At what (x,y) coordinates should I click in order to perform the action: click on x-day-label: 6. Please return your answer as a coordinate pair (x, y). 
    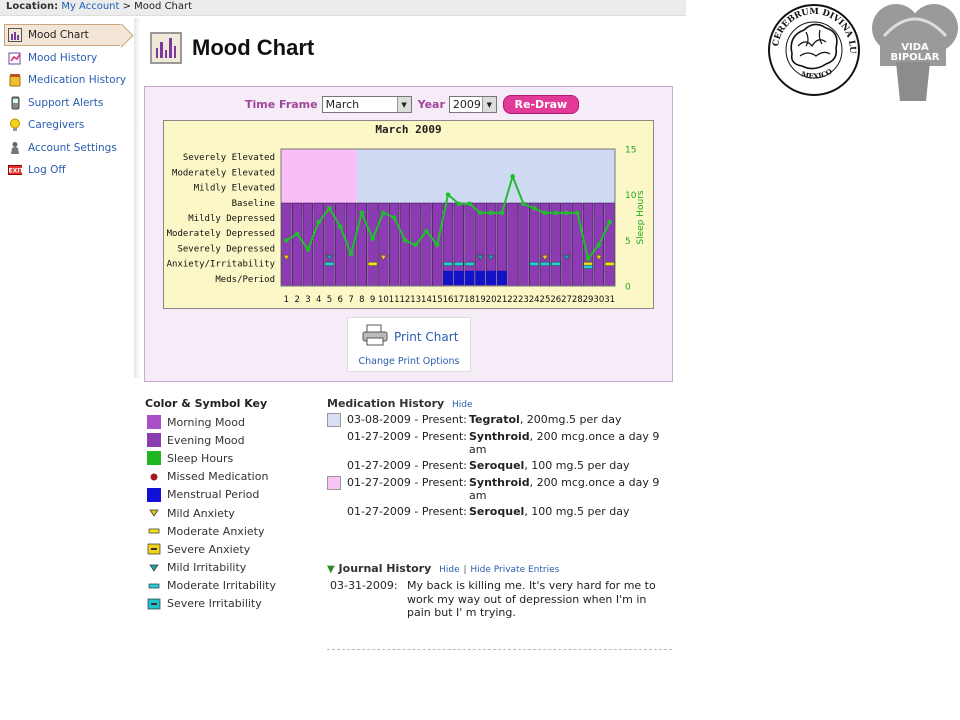
    Looking at the image, I should click on (340, 300).